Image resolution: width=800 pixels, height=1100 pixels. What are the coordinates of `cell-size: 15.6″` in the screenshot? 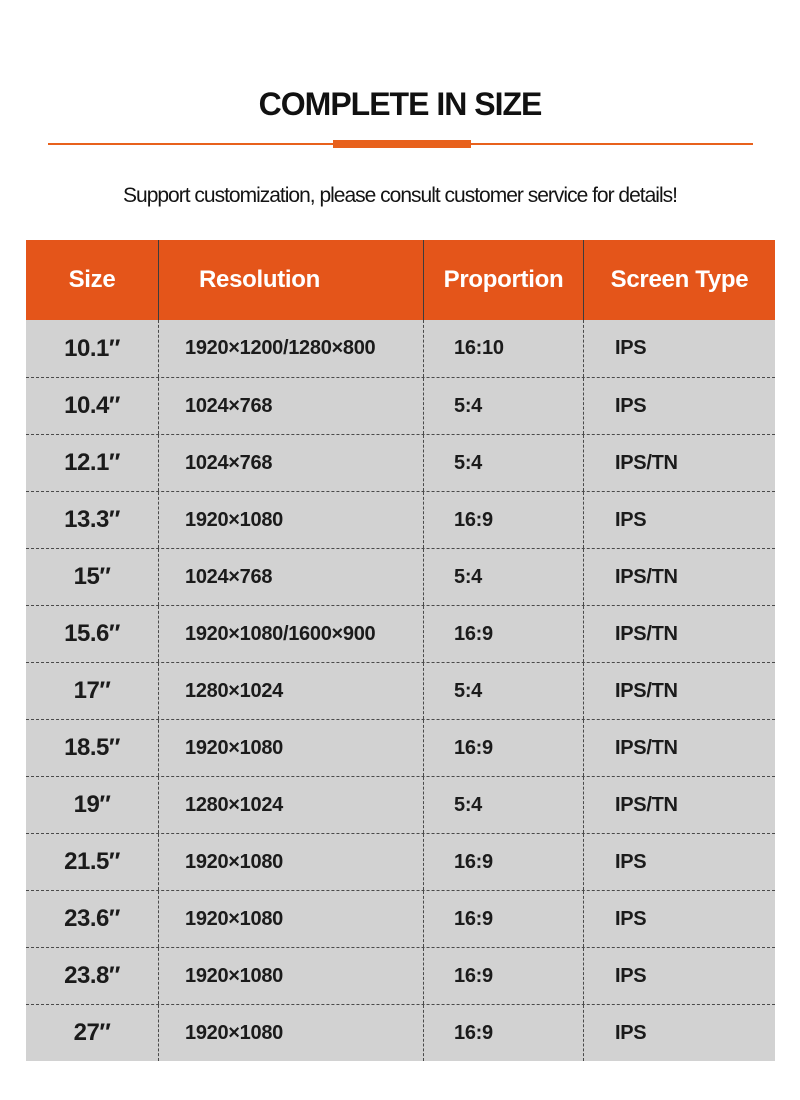 It's located at (92, 633).